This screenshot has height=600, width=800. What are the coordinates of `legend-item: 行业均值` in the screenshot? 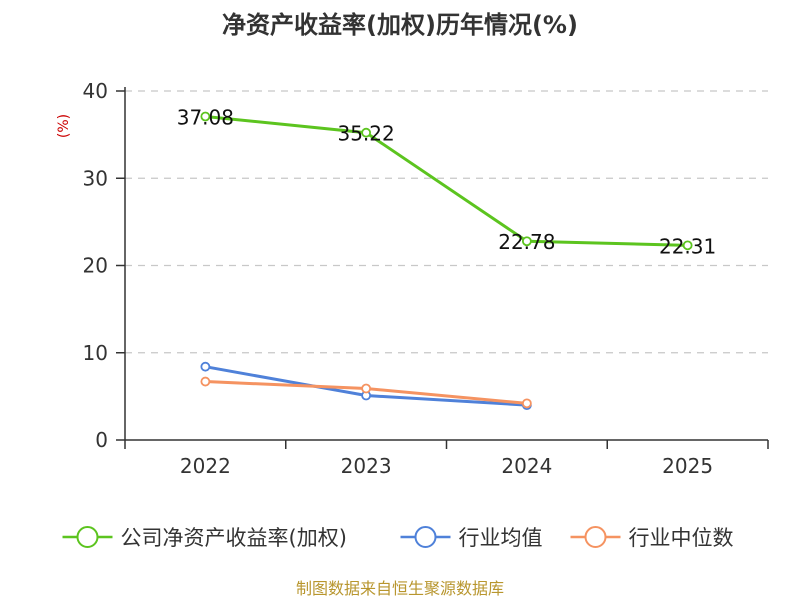 It's located at (471, 538).